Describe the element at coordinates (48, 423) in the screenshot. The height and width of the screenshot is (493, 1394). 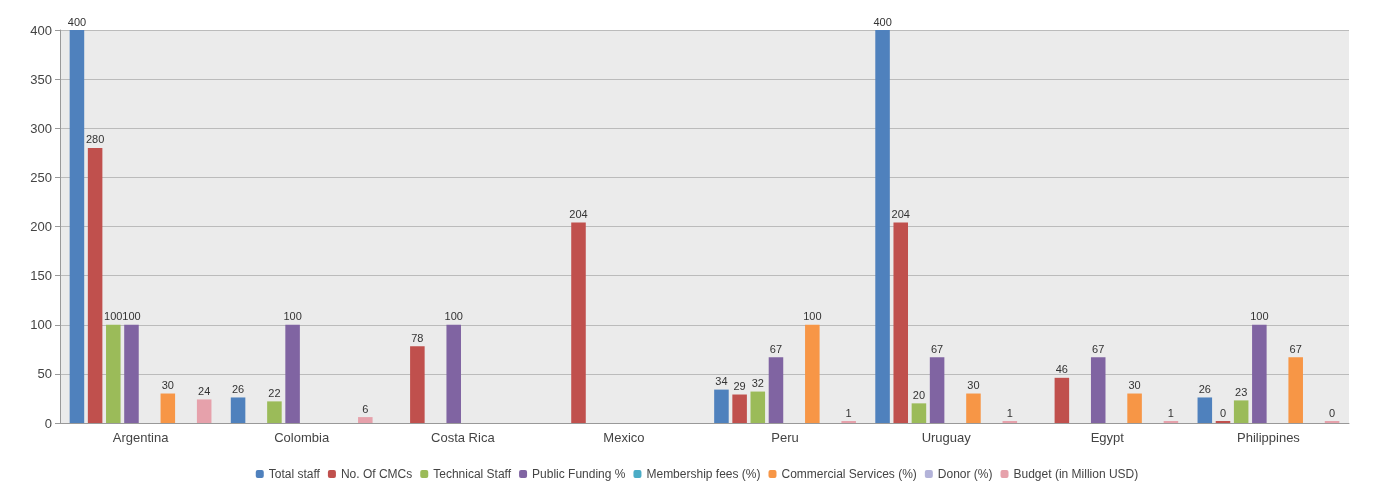
I see `y-tick-label: 0` at that location.